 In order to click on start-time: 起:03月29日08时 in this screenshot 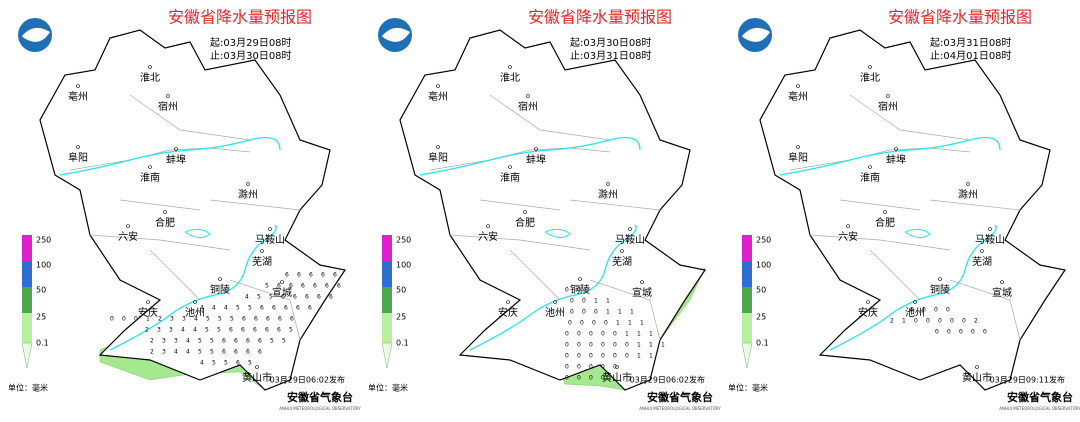, I will do `click(251, 43)`.